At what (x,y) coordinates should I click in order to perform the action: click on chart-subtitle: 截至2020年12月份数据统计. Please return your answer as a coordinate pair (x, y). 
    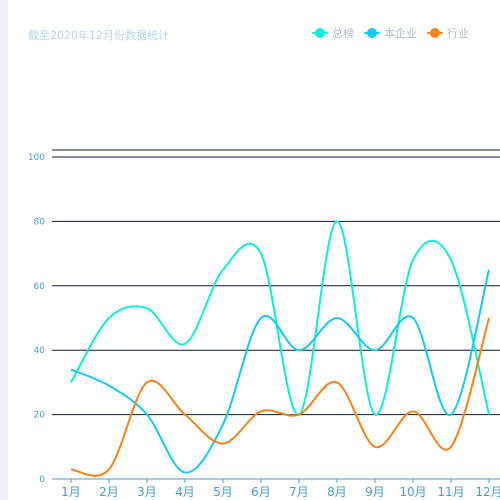
    Looking at the image, I should click on (98, 35).